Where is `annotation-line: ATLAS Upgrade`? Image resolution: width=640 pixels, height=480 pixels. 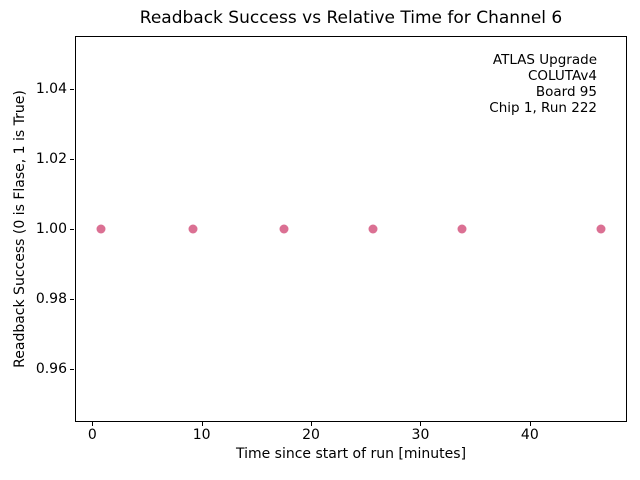
annotation-line: ATLAS Upgrade is located at coordinates (544, 60).